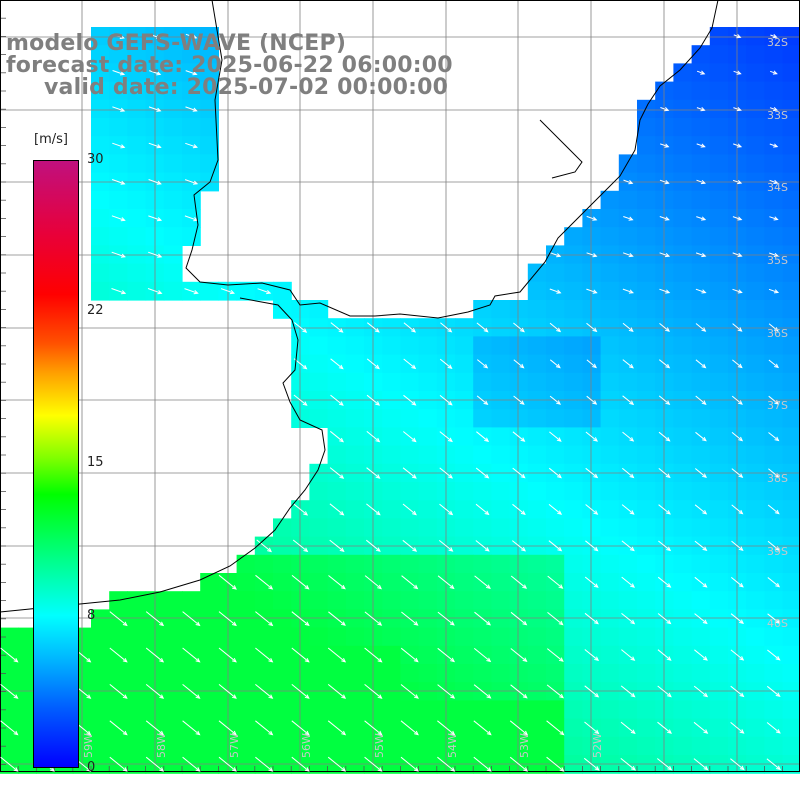 The width and height of the screenshot is (800, 804). What do you see at coordinates (91, 767) in the screenshot?
I see `colorbar-tick: 0` at bounding box center [91, 767].